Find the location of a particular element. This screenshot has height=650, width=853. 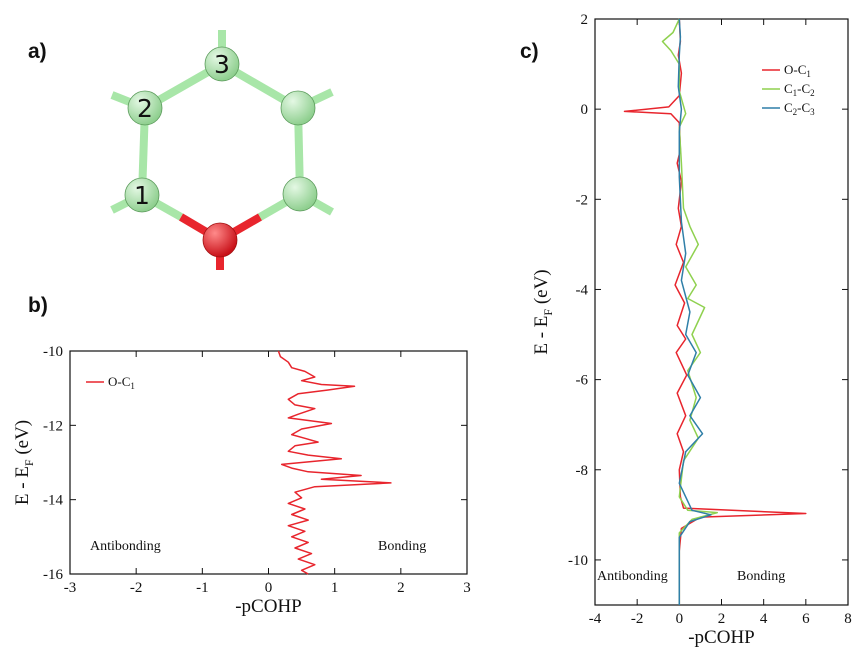

legend-label: C1-C2 is located at coordinates (799, 89).